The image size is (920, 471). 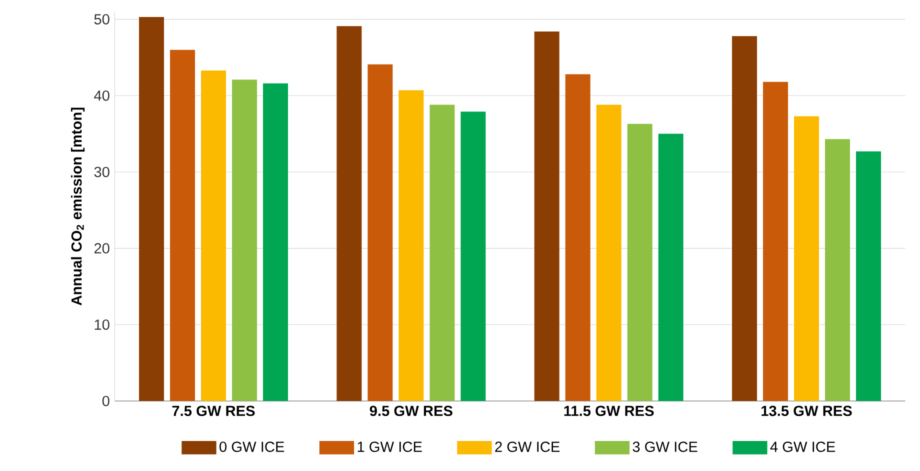 What do you see at coordinates (252, 447) in the screenshot?
I see `legend-label: 0 GW ICE` at bounding box center [252, 447].